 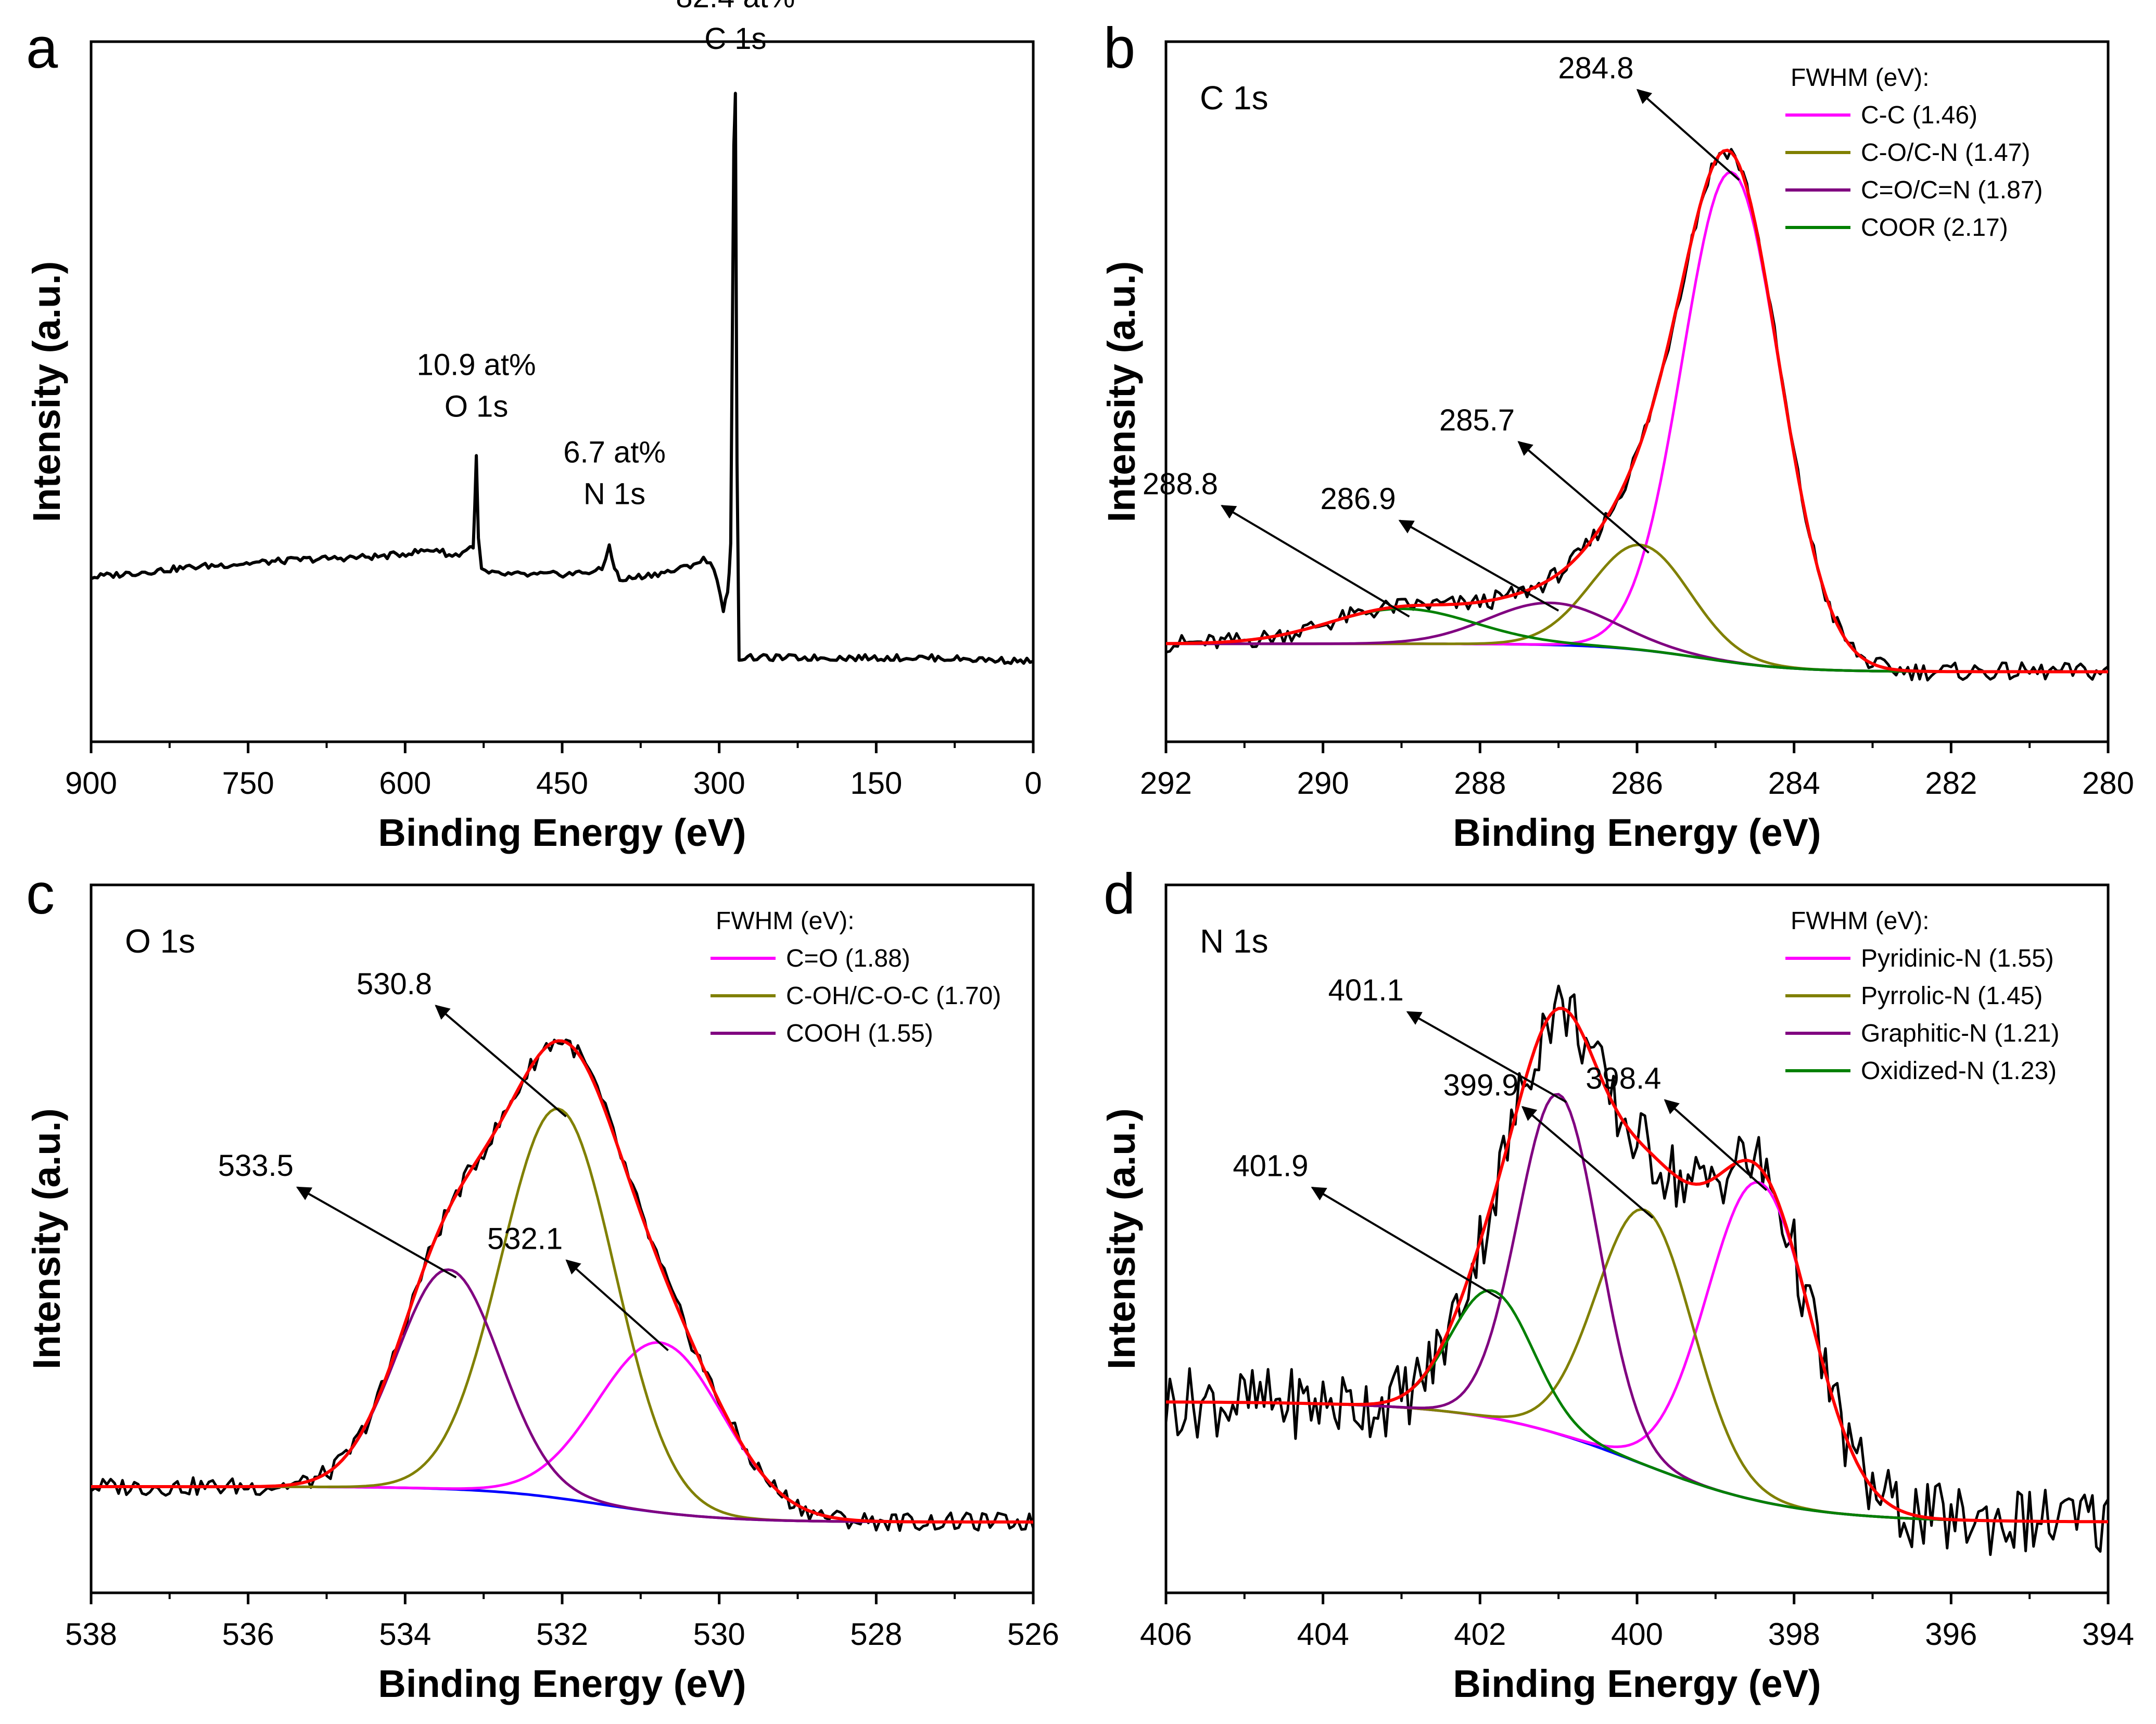 I want to click on peak-annotation: 533.5, so click(x=337, y=1214).